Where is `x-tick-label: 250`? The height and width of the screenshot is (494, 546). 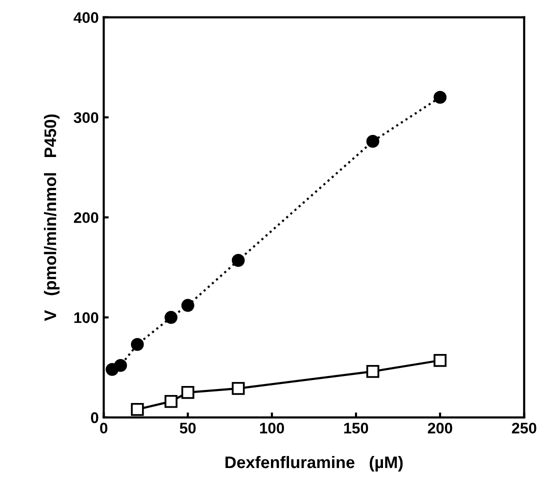
x-tick-label: 250 is located at coordinates (524, 428).